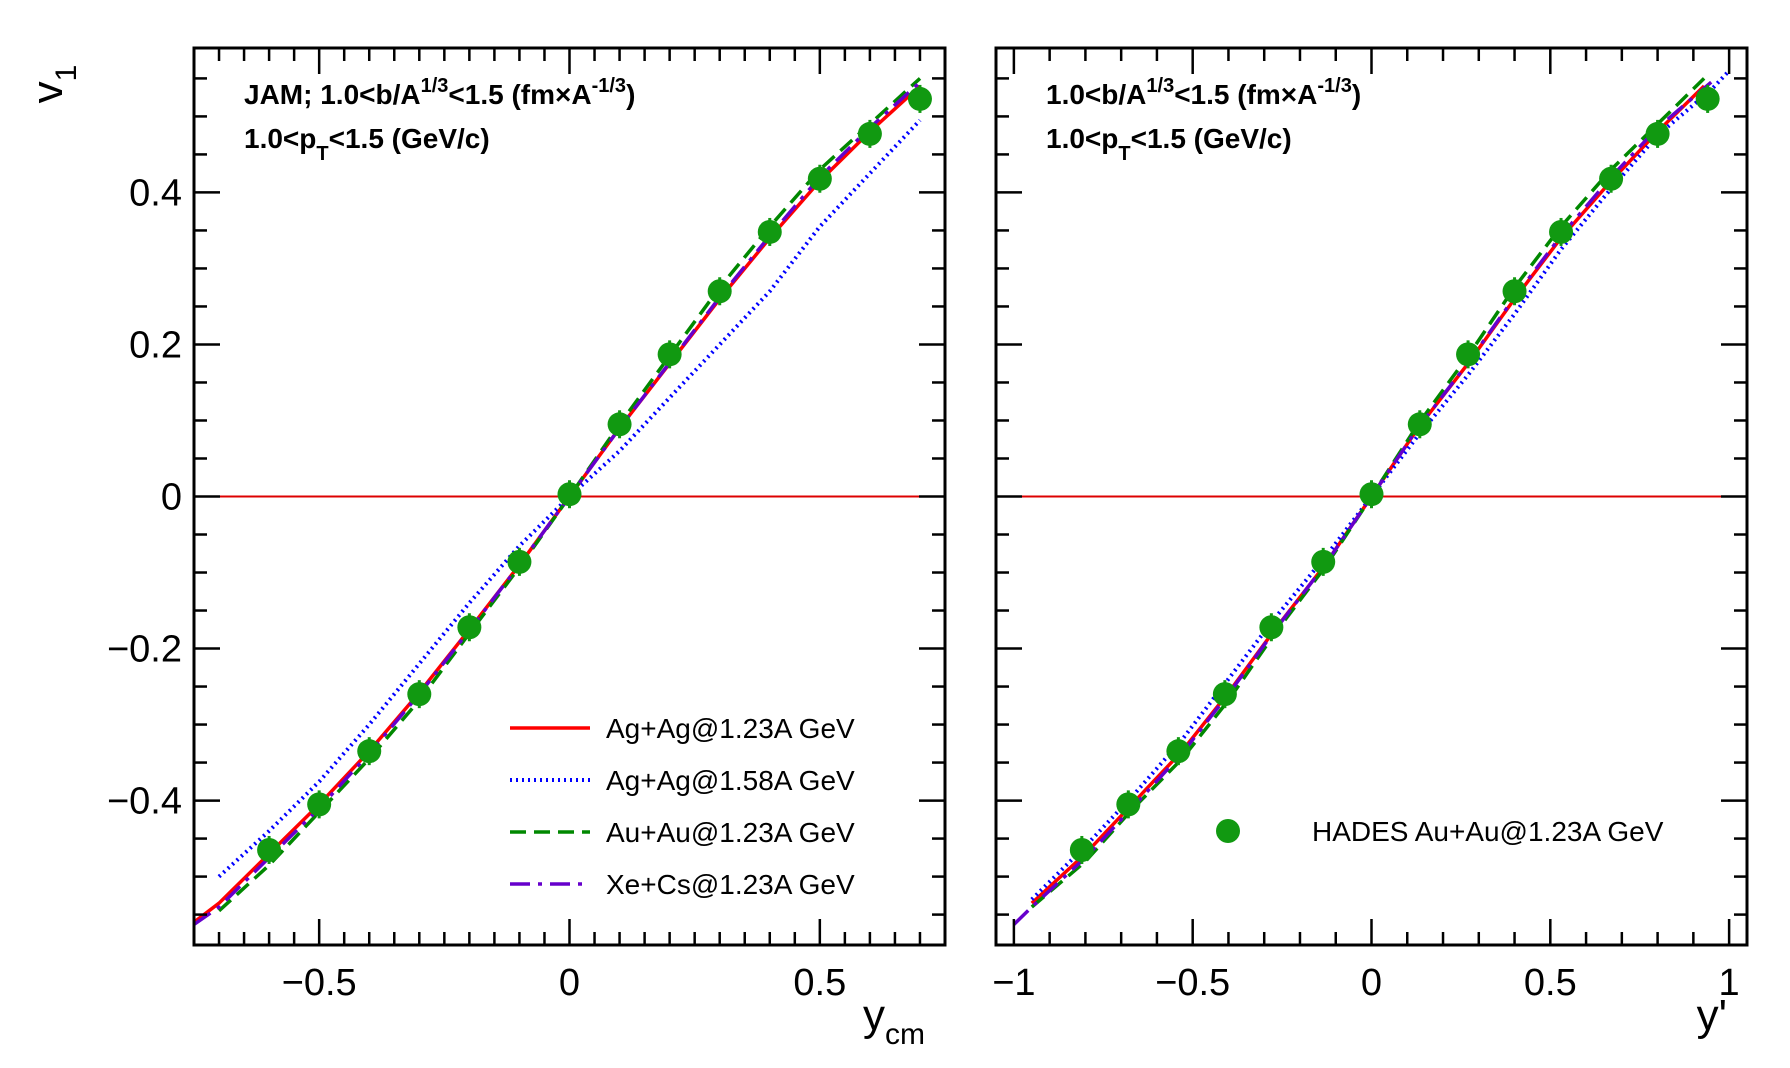 The width and height of the screenshot is (1790, 1068). I want to click on x-axis-title: y', so click(1712, 1015).